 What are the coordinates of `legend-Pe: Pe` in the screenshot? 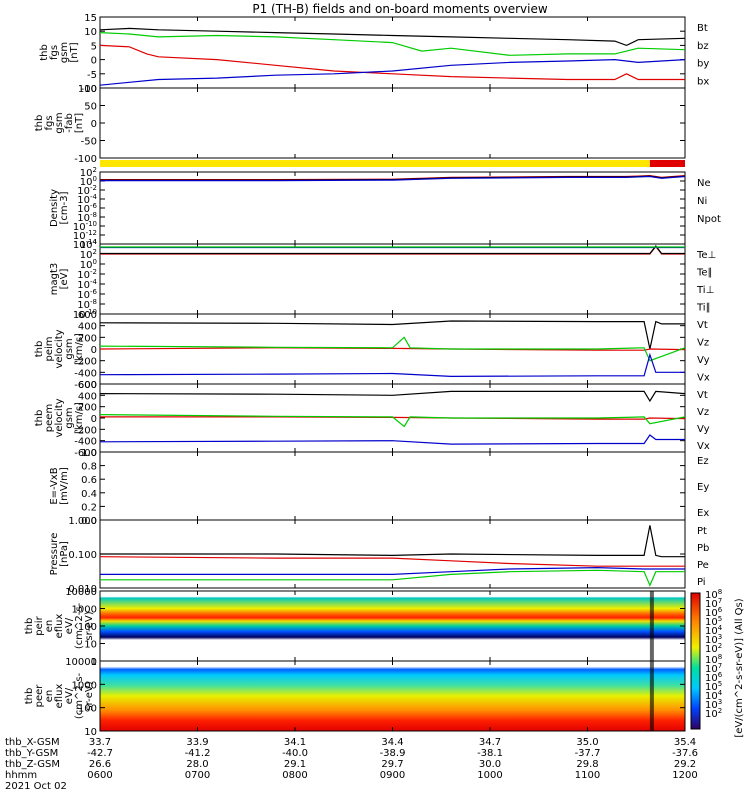 It's located at (703, 565).